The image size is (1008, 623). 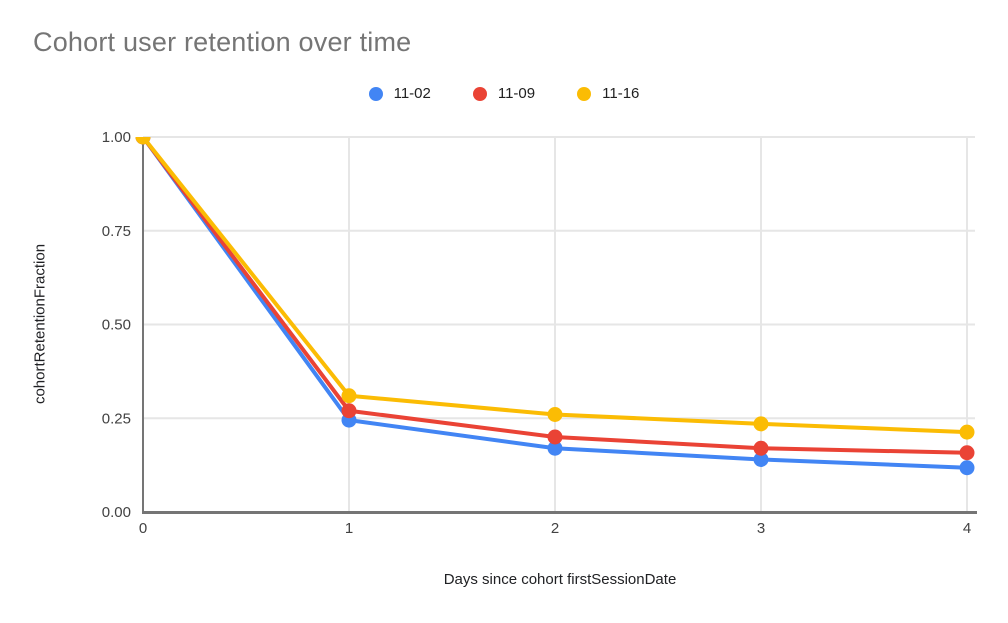 I want to click on data-point-11-09-day3, so click(x=761, y=448).